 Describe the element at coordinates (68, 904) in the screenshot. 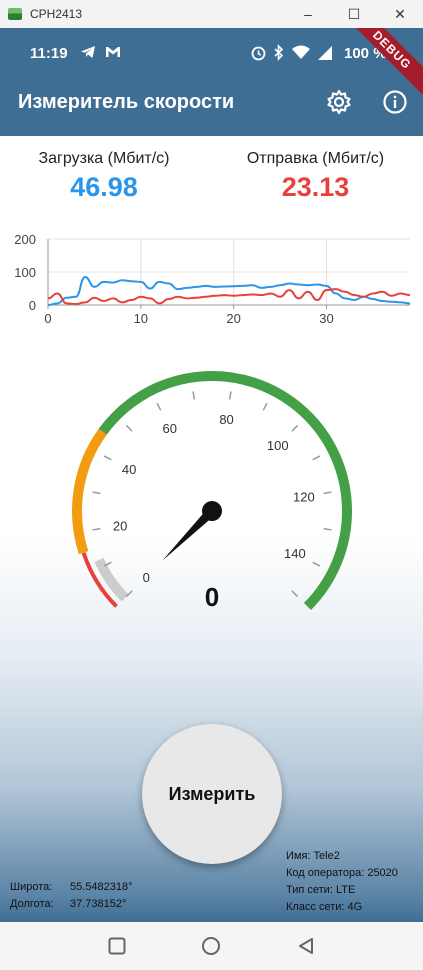

I see `longitude-row: Долгота: 37.738152°` at that location.